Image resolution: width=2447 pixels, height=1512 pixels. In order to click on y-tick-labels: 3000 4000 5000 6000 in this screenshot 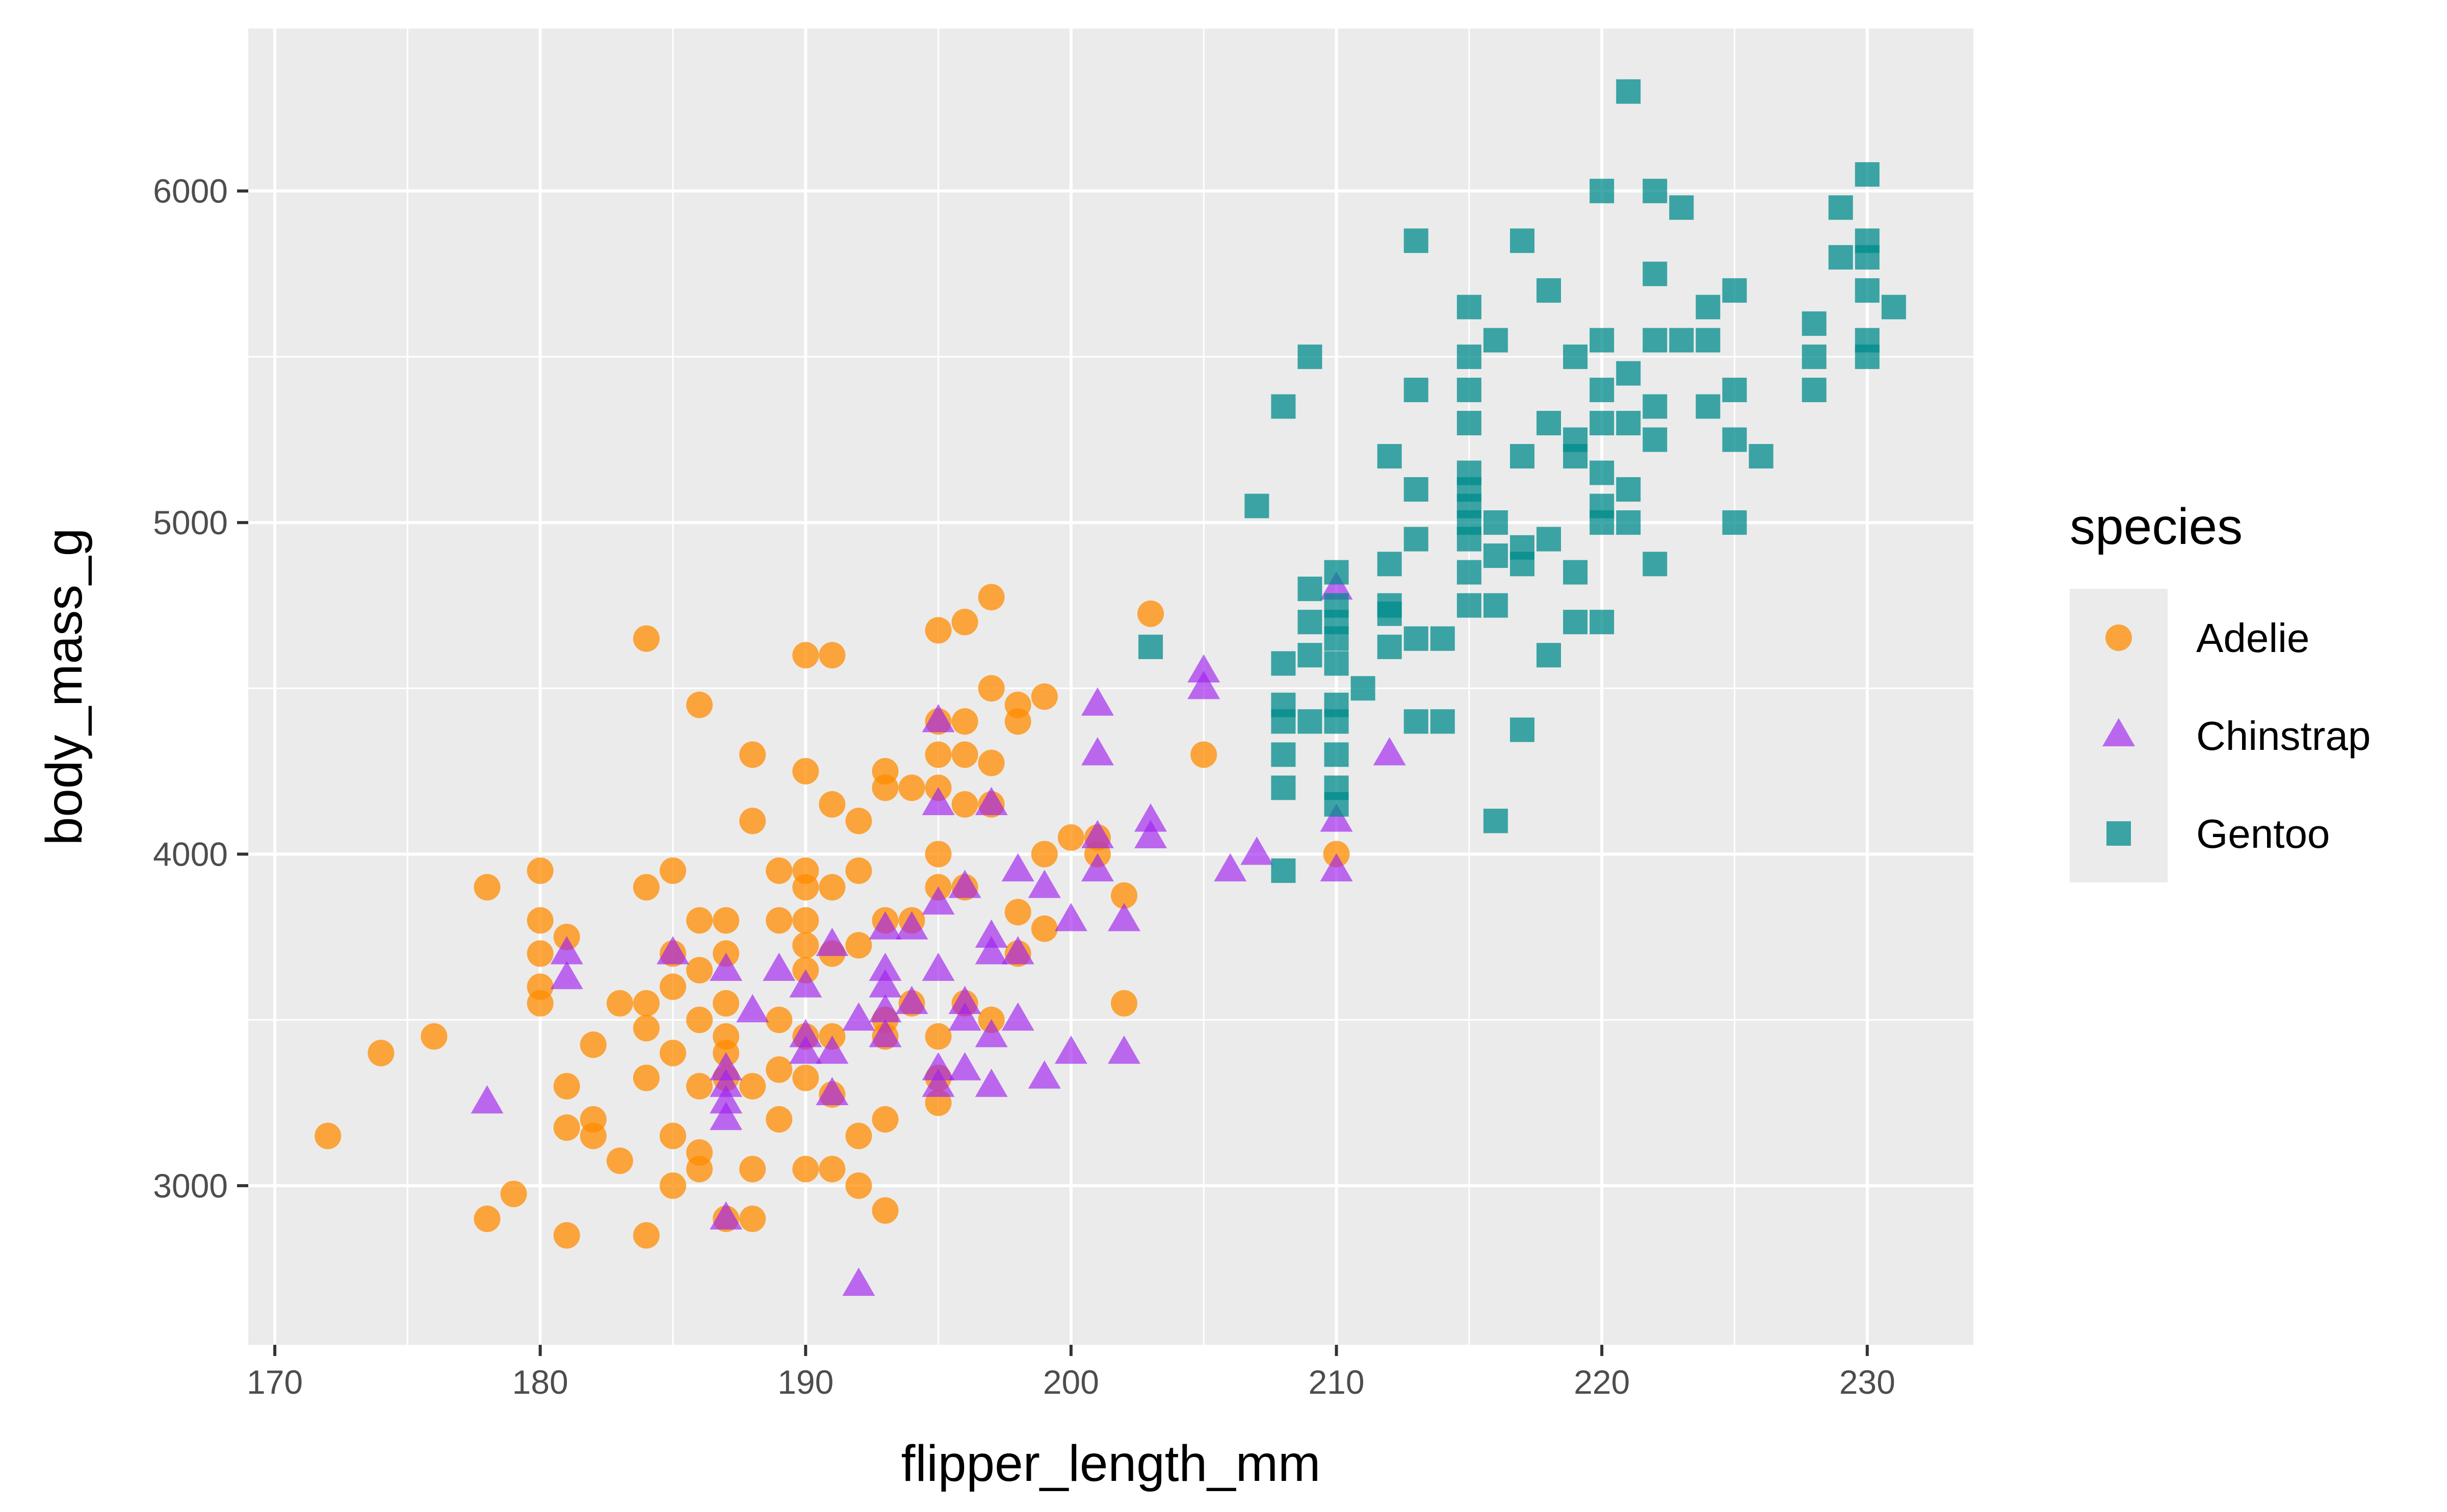, I will do `click(190, 688)`.